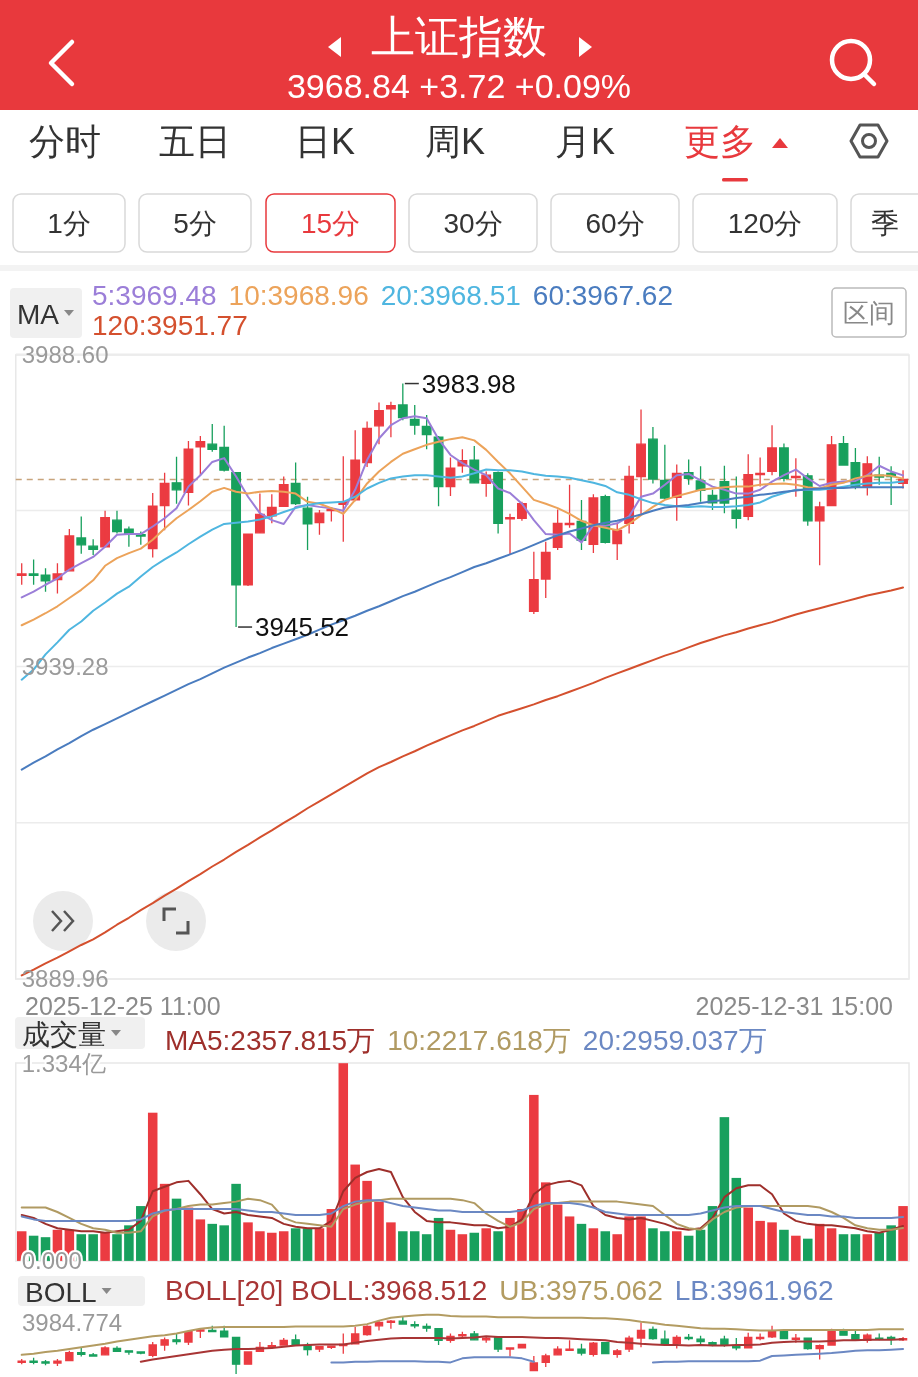  What do you see at coordinates (270, 1040) in the screenshot?
I see `text: MA5:2357.815万` at bounding box center [270, 1040].